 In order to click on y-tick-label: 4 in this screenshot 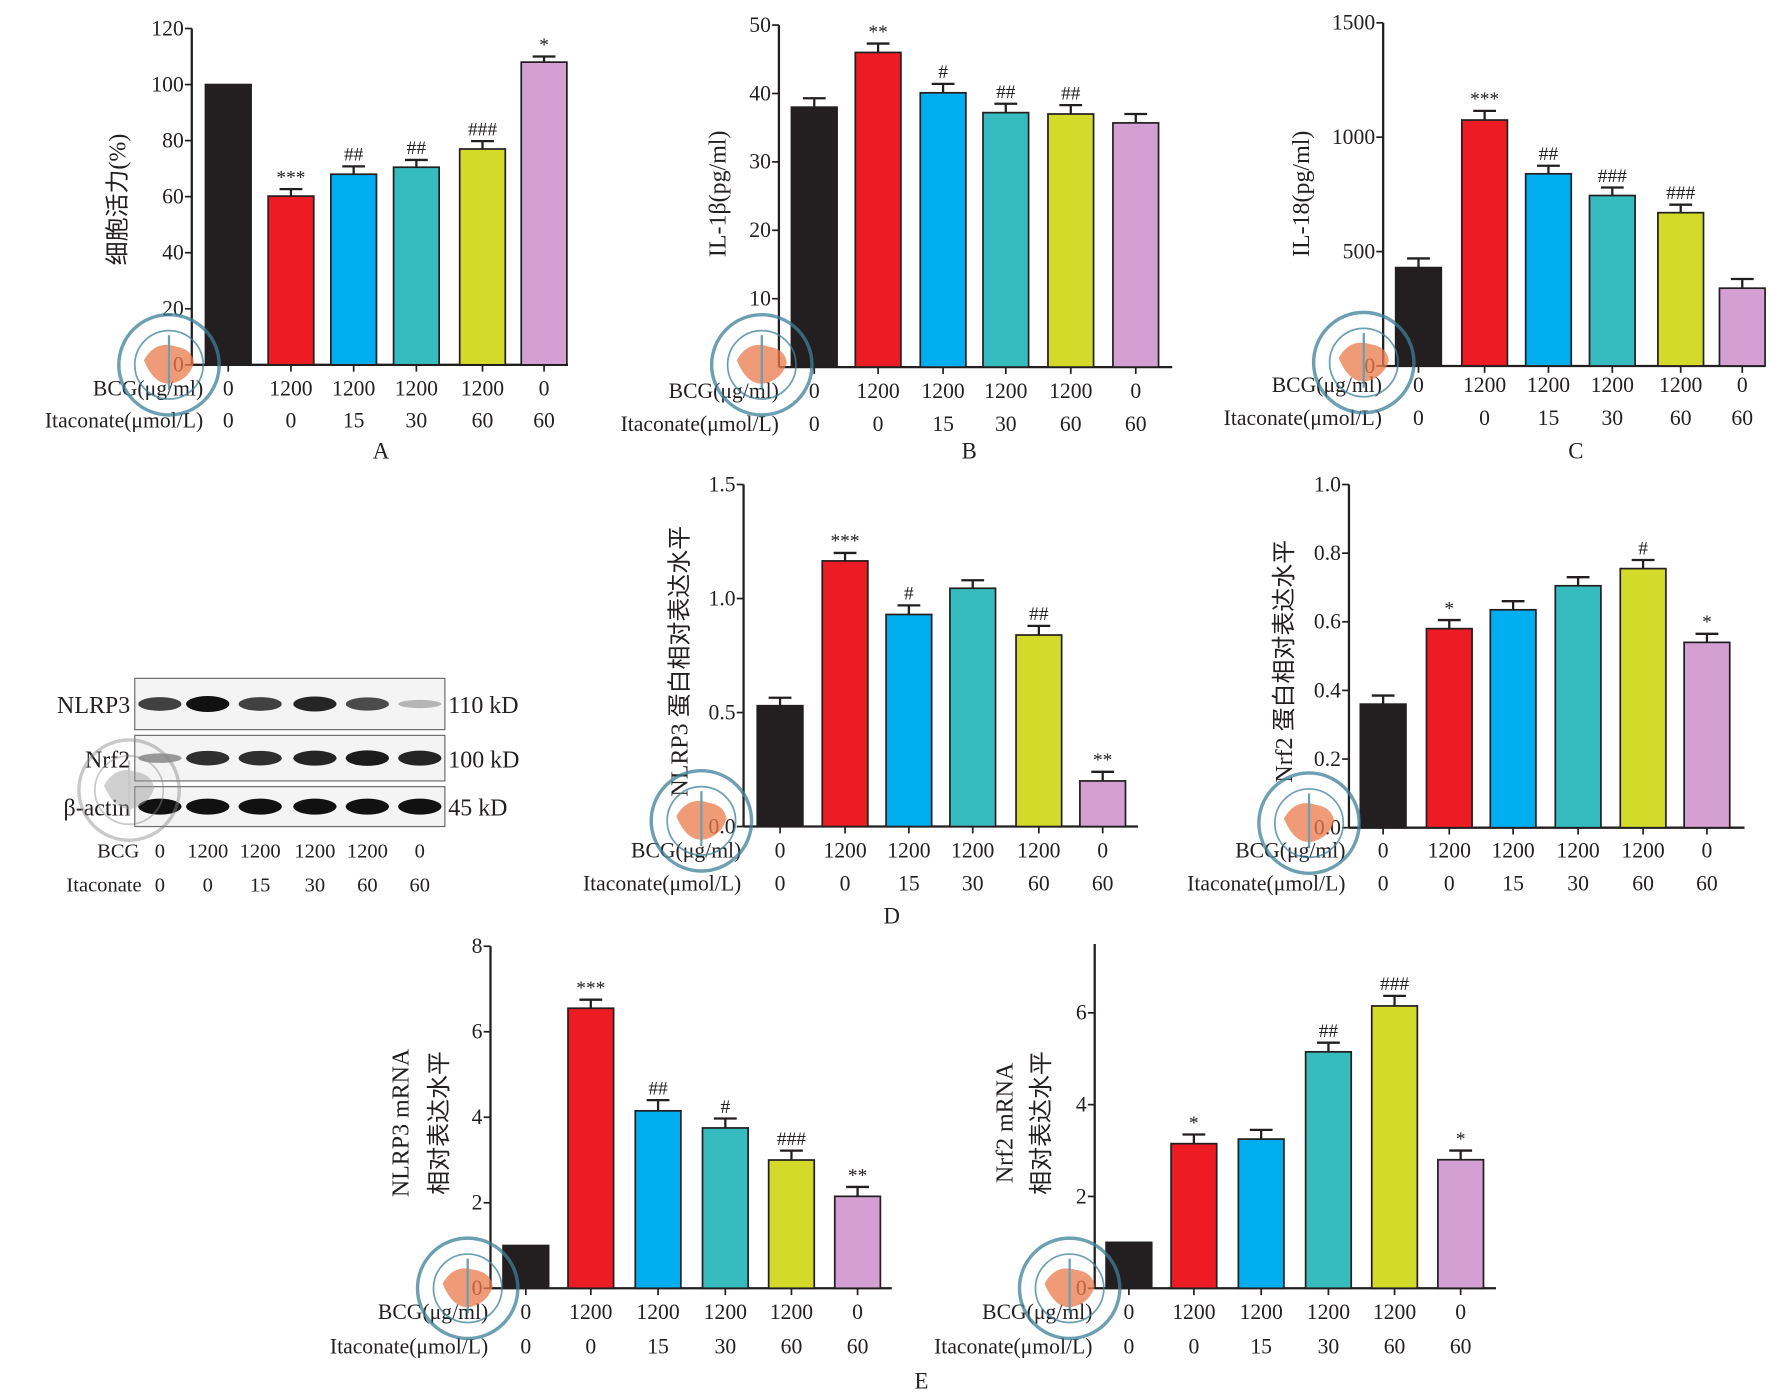, I will do `click(1081, 1104)`.